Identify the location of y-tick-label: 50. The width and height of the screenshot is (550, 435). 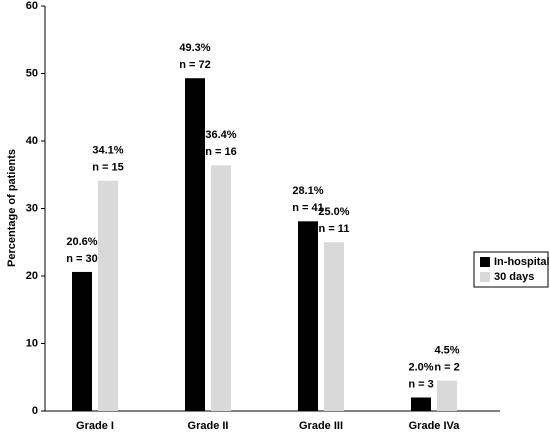
(32, 73).